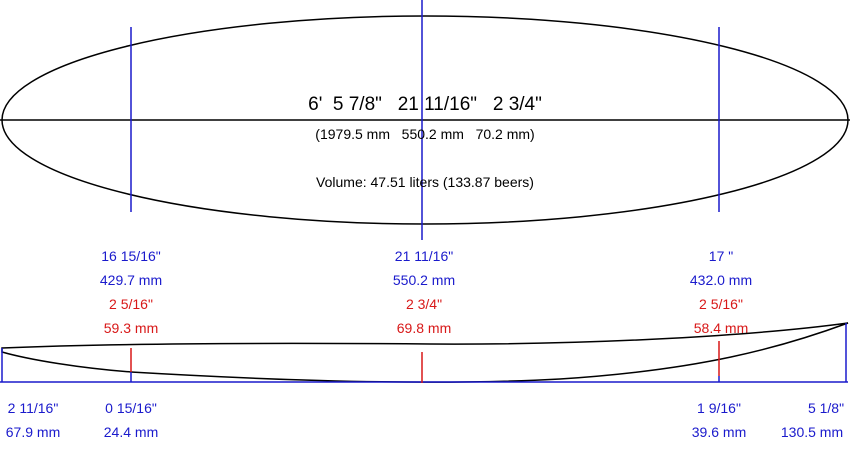 The width and height of the screenshot is (850, 450). Describe the element at coordinates (826, 408) in the screenshot. I see `rocker-in: 5 1/8"` at that location.